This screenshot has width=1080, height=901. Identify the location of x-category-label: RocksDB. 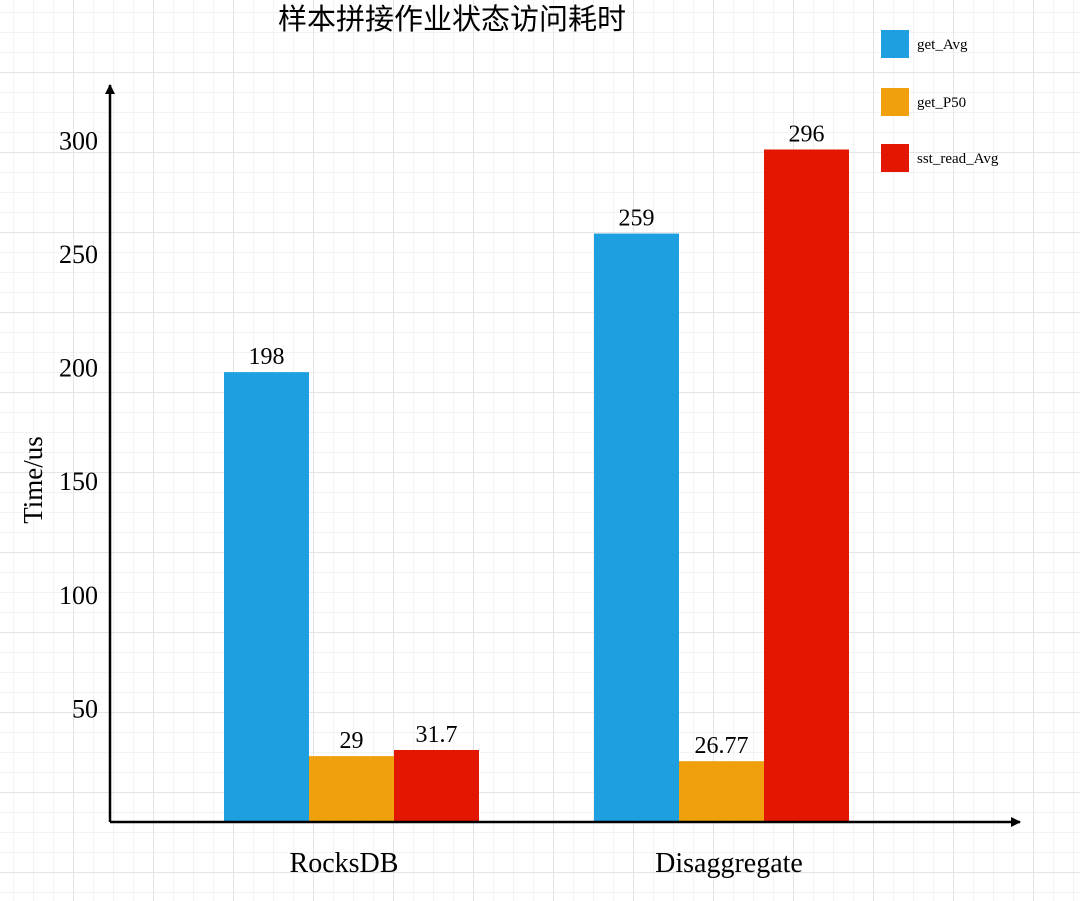
(344, 863).